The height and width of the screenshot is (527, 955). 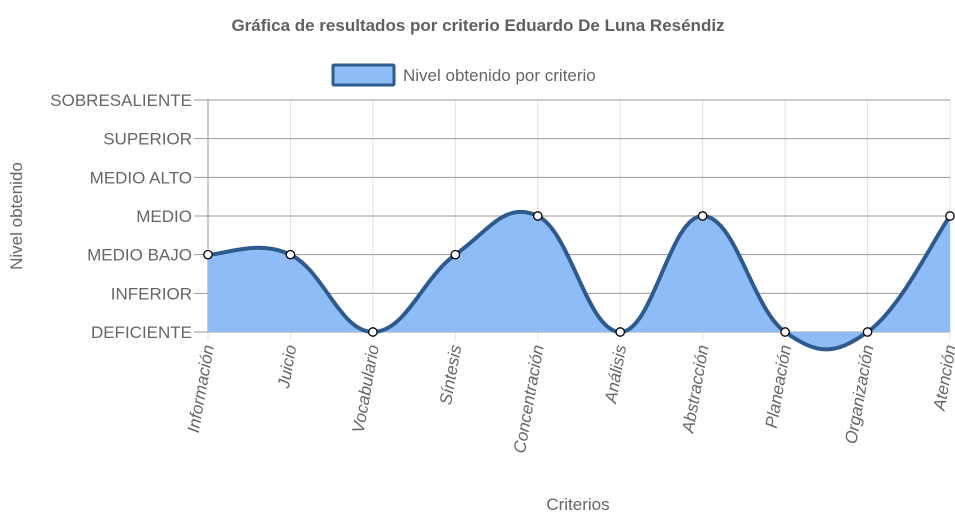 I want to click on x-axis-title: Criterios, so click(x=577, y=504).